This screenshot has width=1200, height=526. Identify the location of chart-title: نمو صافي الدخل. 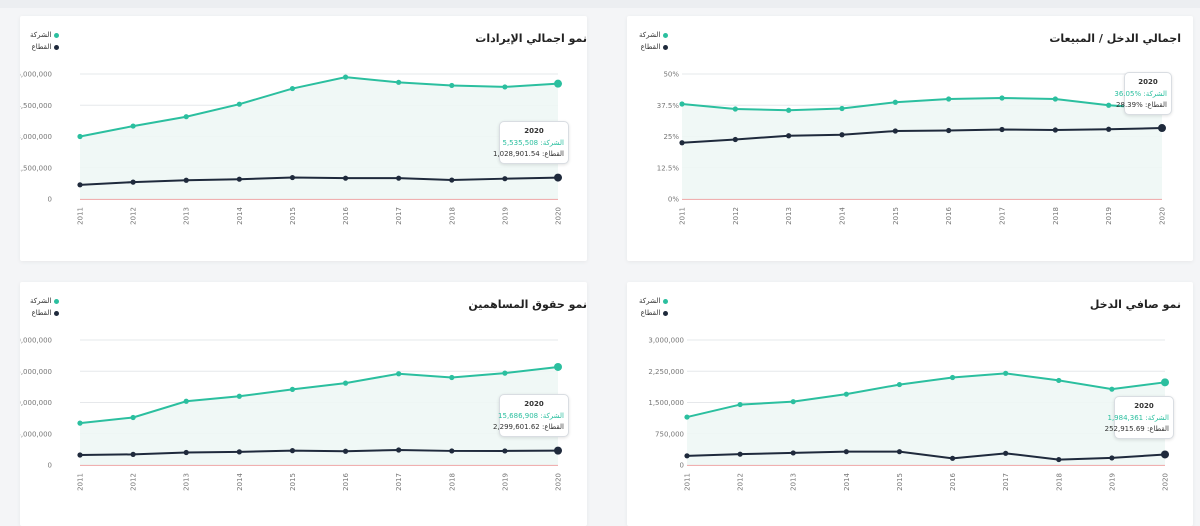
(1135, 304).